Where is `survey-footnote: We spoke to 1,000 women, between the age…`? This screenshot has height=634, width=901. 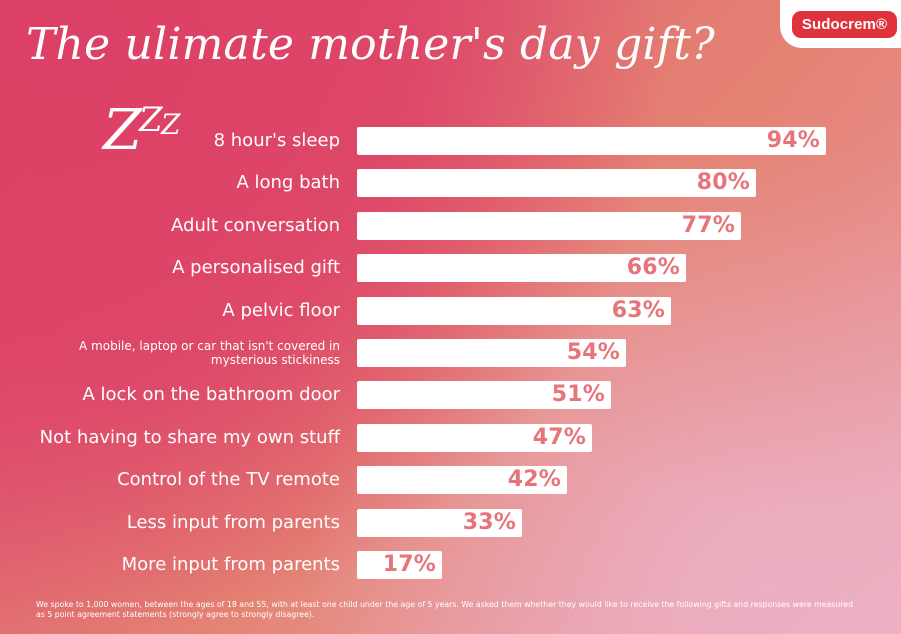
survey-footnote: We spoke to 1,000 women, between the age… is located at coordinates (445, 609).